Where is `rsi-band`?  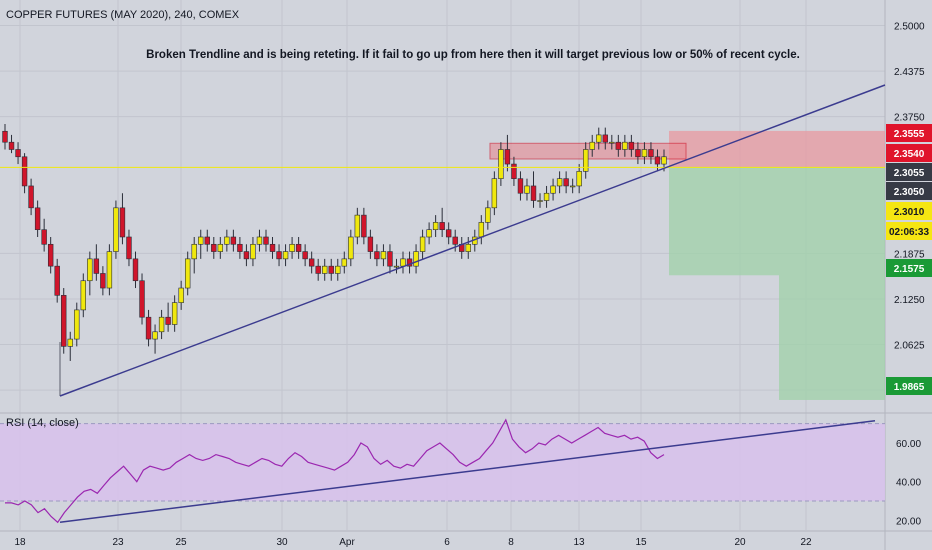
rsi-band is located at coordinates (442, 462).